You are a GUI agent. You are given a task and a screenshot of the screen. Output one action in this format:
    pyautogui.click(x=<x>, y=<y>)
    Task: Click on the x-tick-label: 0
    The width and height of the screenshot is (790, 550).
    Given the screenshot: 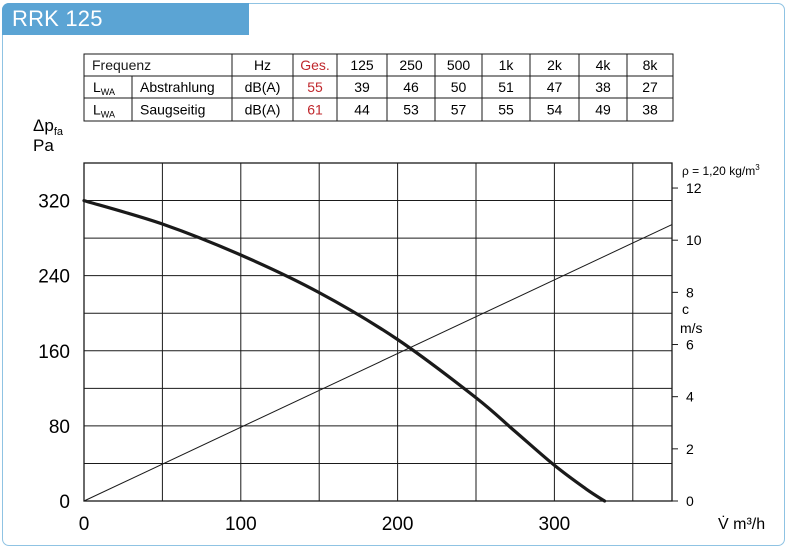 What is the action you would take?
    pyautogui.click(x=84, y=524)
    